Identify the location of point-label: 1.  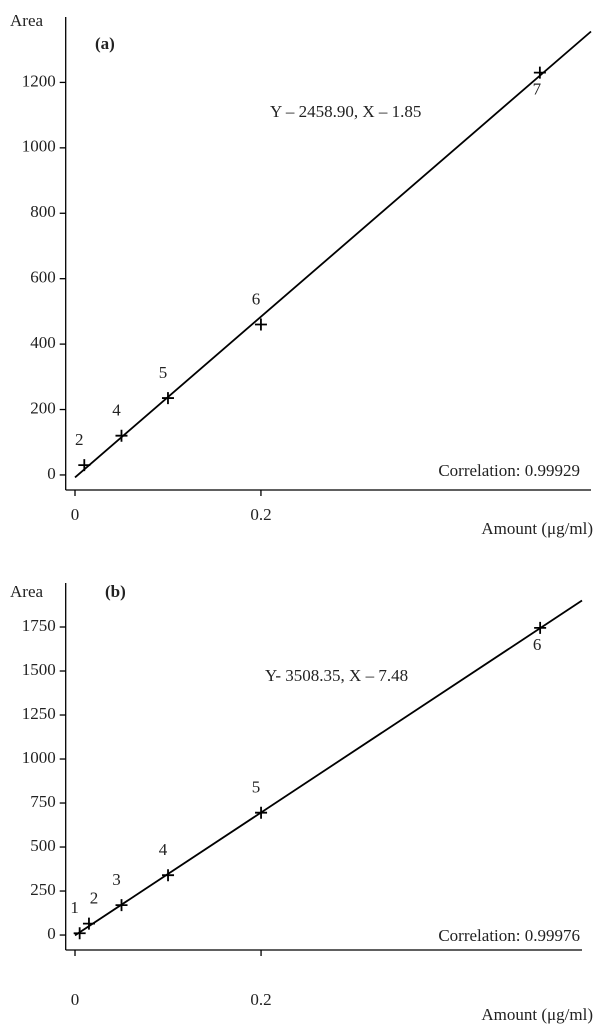
(74, 907).